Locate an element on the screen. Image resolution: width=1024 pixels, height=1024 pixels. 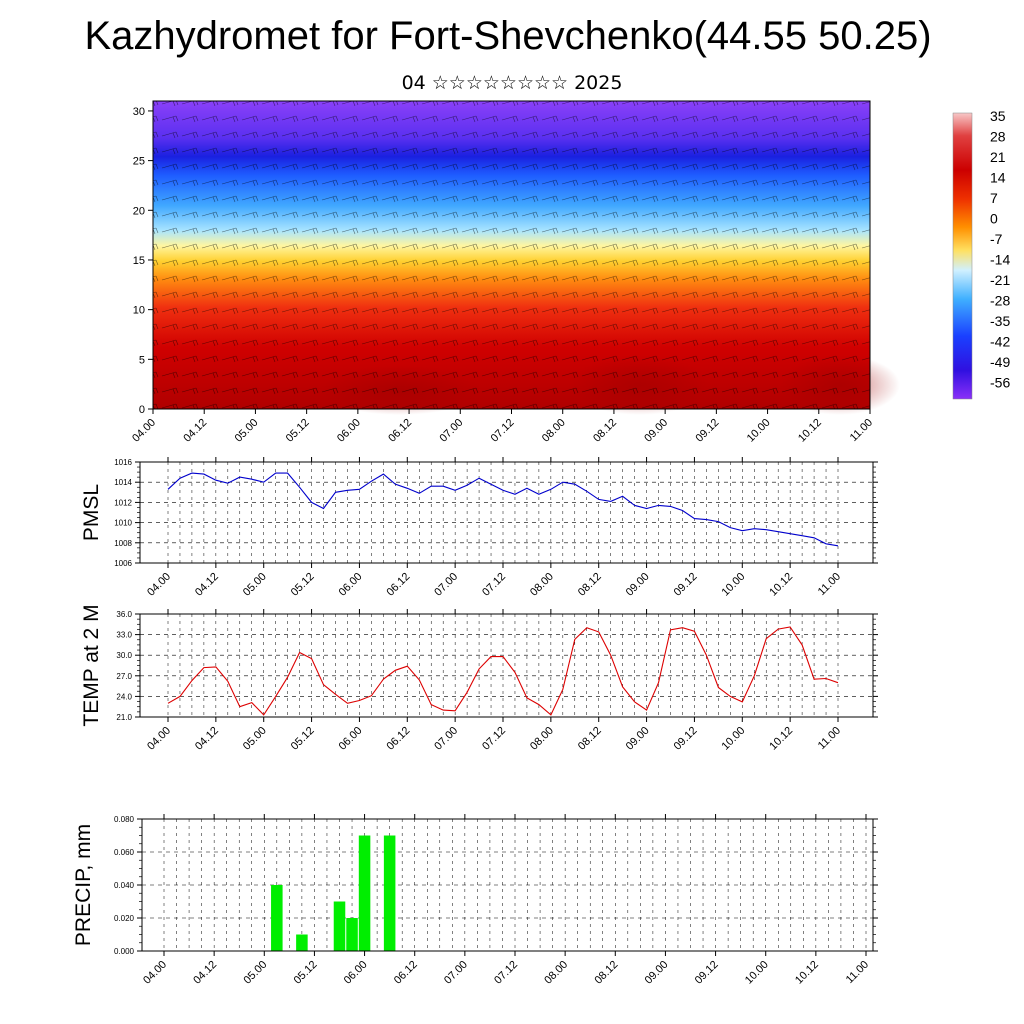
colorbar-label: -49 is located at coordinates (1000, 362).